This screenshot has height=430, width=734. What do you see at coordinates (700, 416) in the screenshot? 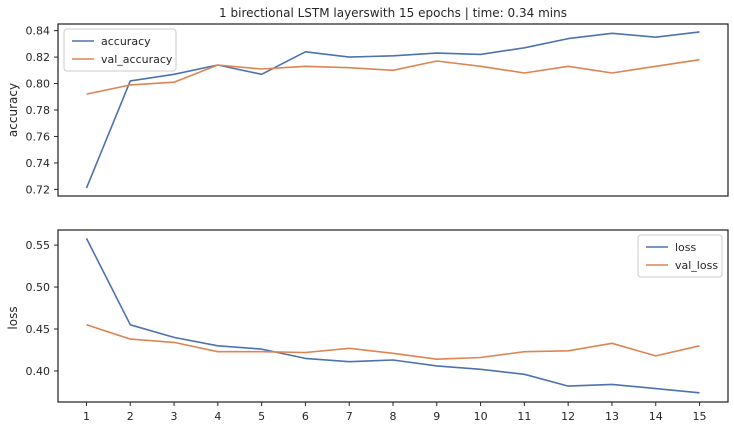
I see `x-tick-label: 15` at bounding box center [700, 416].